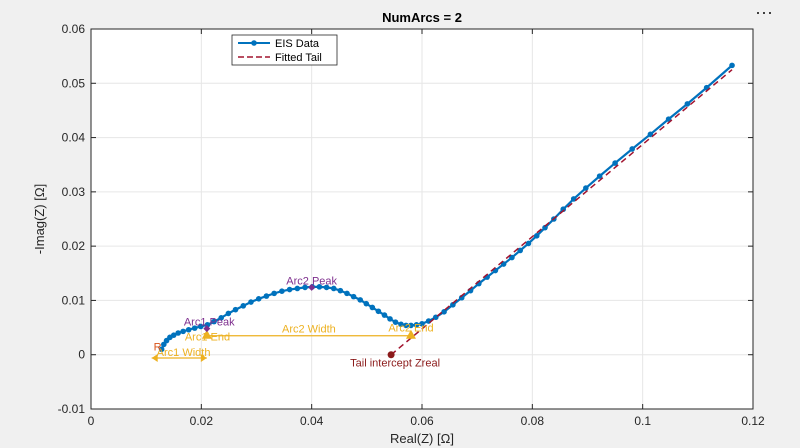  Describe the element at coordinates (312, 287) in the screenshot. I see `arc2-peak-marker` at that location.